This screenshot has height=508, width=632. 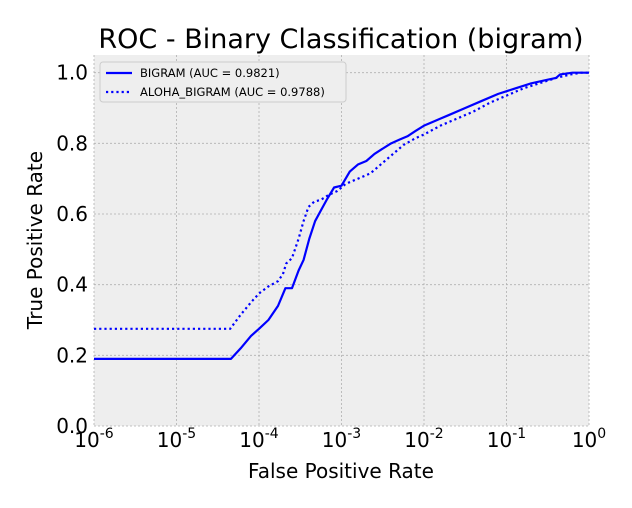 What do you see at coordinates (72, 355) in the screenshot?
I see `y-tick-label: 0.2` at bounding box center [72, 355].